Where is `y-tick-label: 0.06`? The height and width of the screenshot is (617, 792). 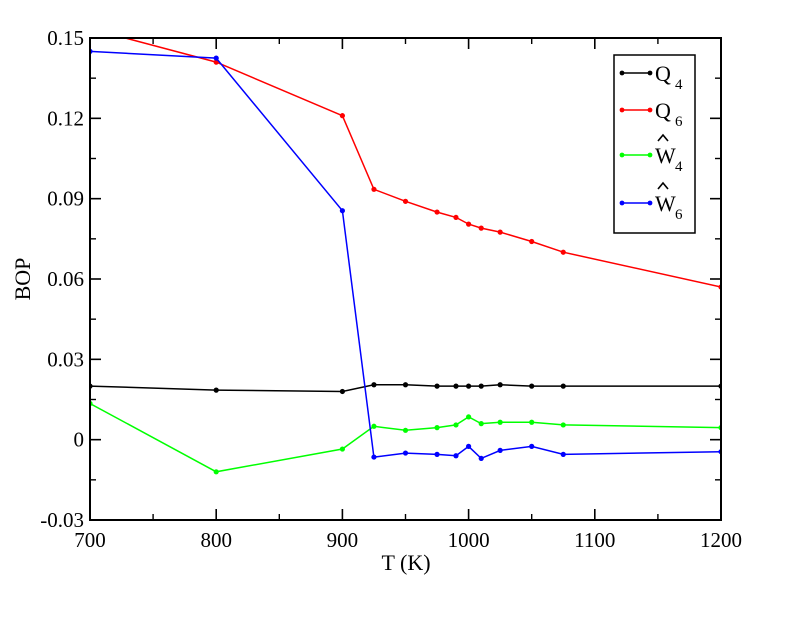
y-tick-label: 0.06 is located at coordinates (65, 279).